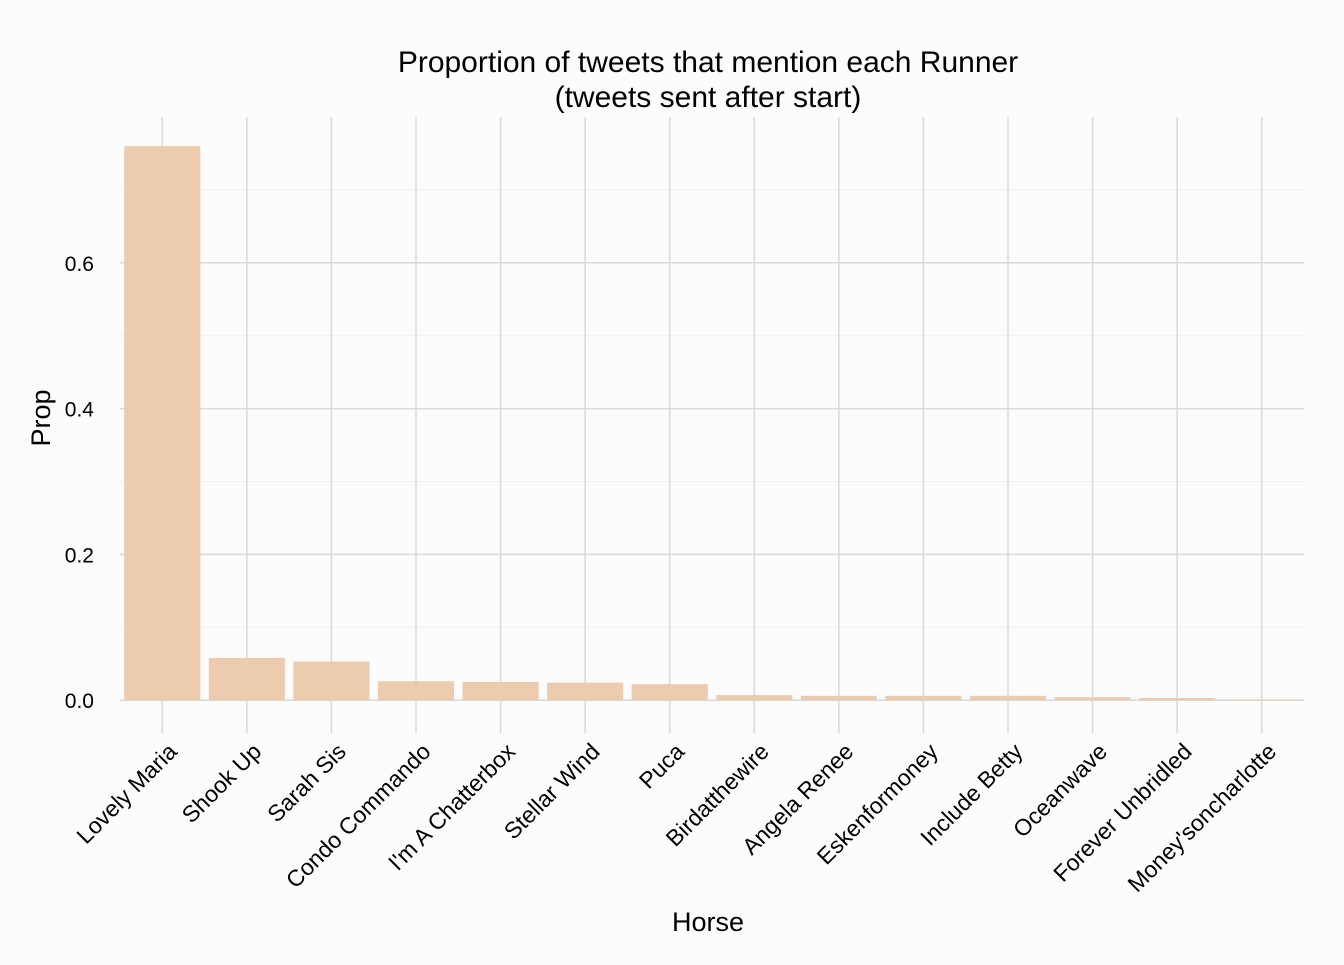 The width and height of the screenshot is (1344, 965). I want to click on x-tick-label: Condo Commando, so click(358, 815).